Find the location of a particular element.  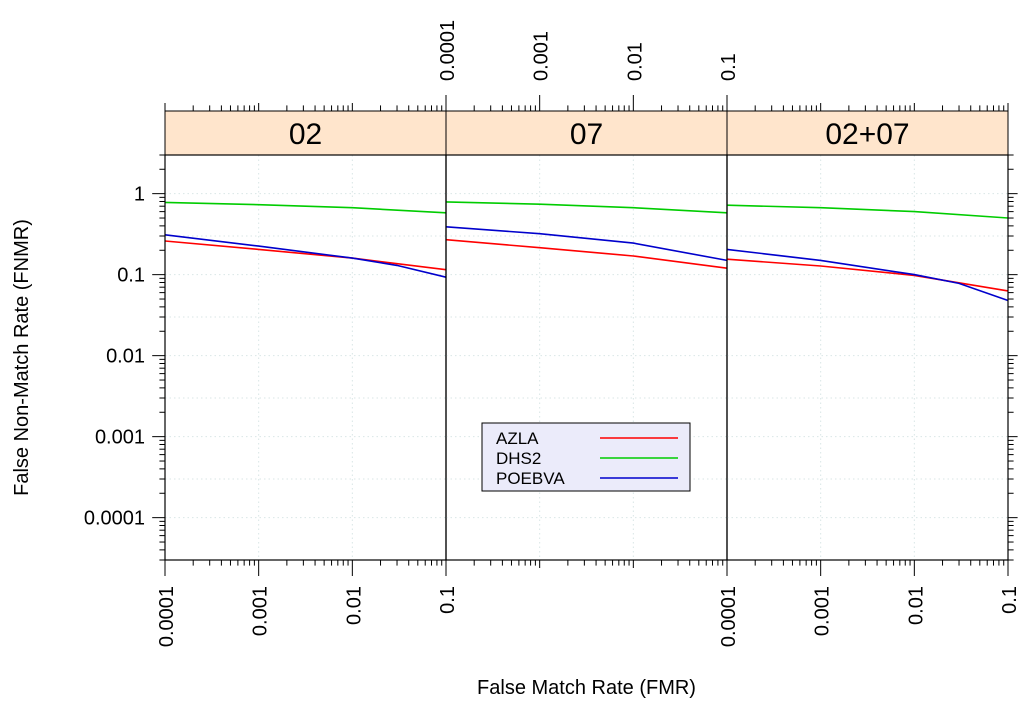

y-tick-label: 1 is located at coordinates (139, 195).